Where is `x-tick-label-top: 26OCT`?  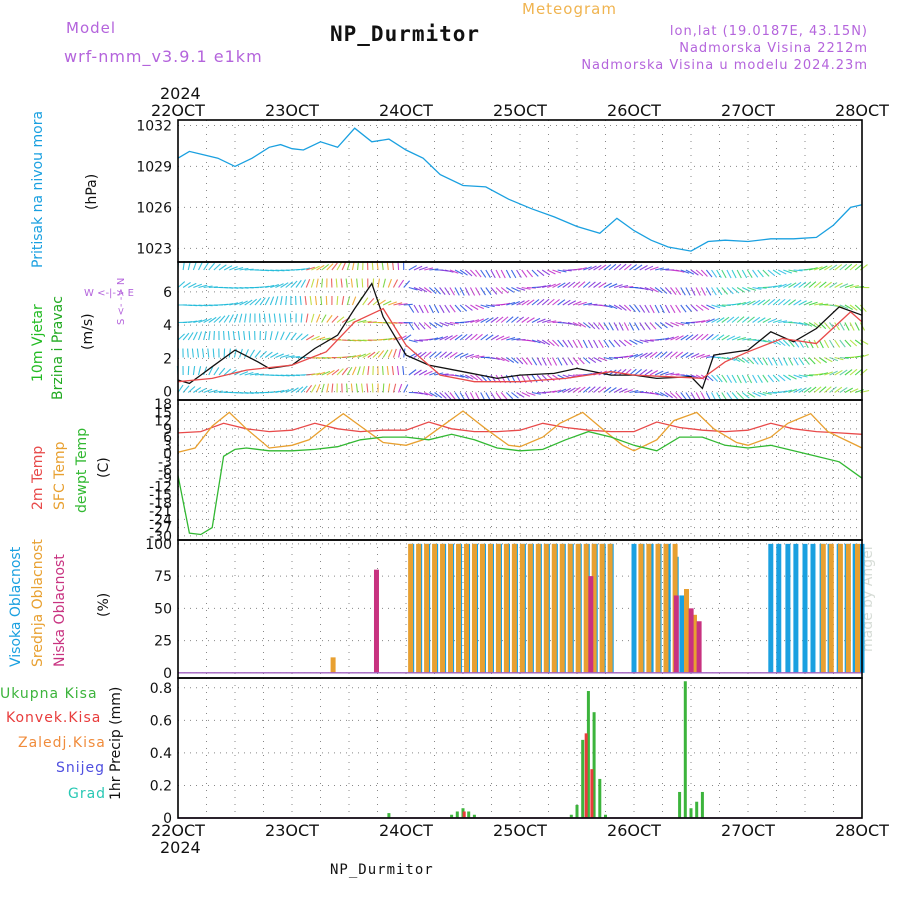 x-tick-label-top: 26OCT is located at coordinates (634, 110).